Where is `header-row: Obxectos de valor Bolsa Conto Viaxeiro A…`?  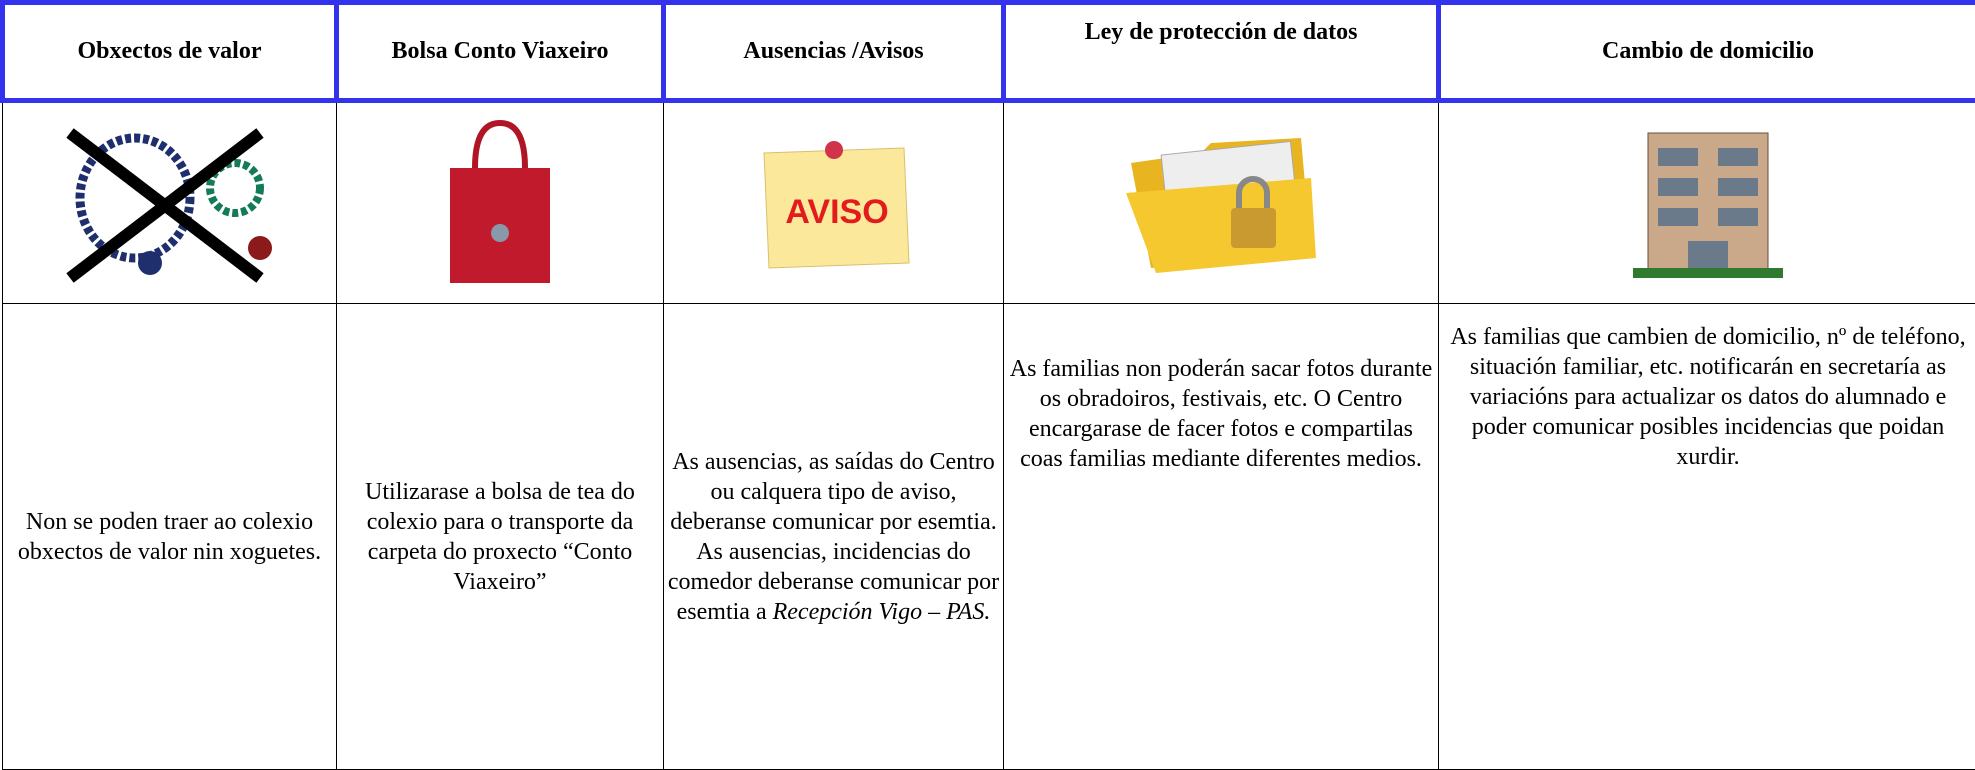 header-row: Obxectos de valor Bolsa Conto Viaxeiro A… is located at coordinates (989, 52).